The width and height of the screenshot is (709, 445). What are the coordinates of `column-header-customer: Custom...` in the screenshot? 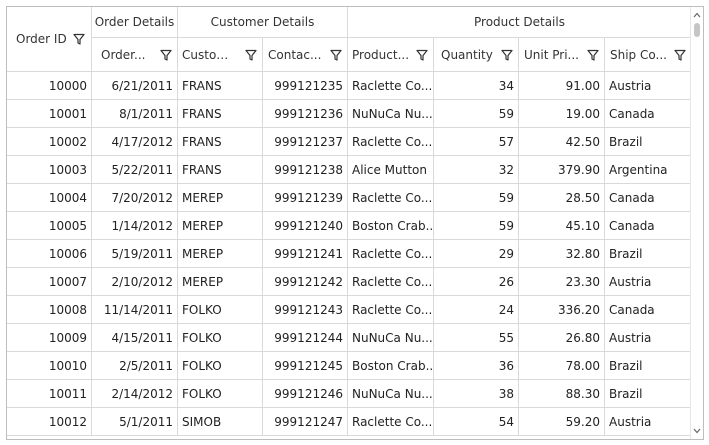 It's located at (220, 55).